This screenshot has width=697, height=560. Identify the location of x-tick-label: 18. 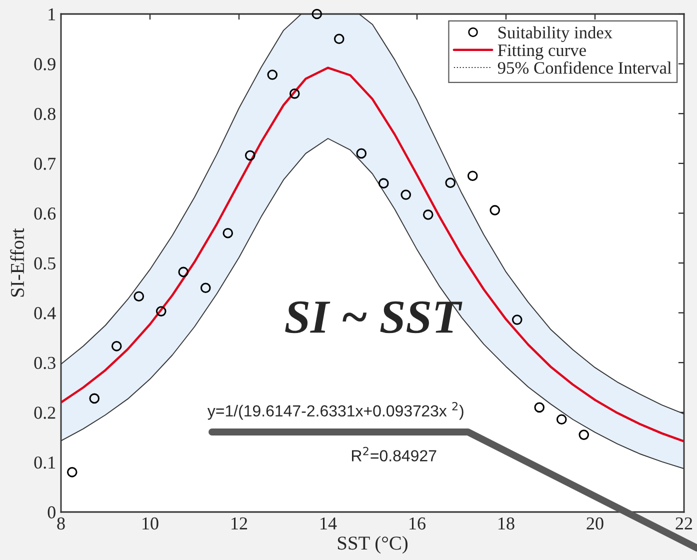
(506, 523).